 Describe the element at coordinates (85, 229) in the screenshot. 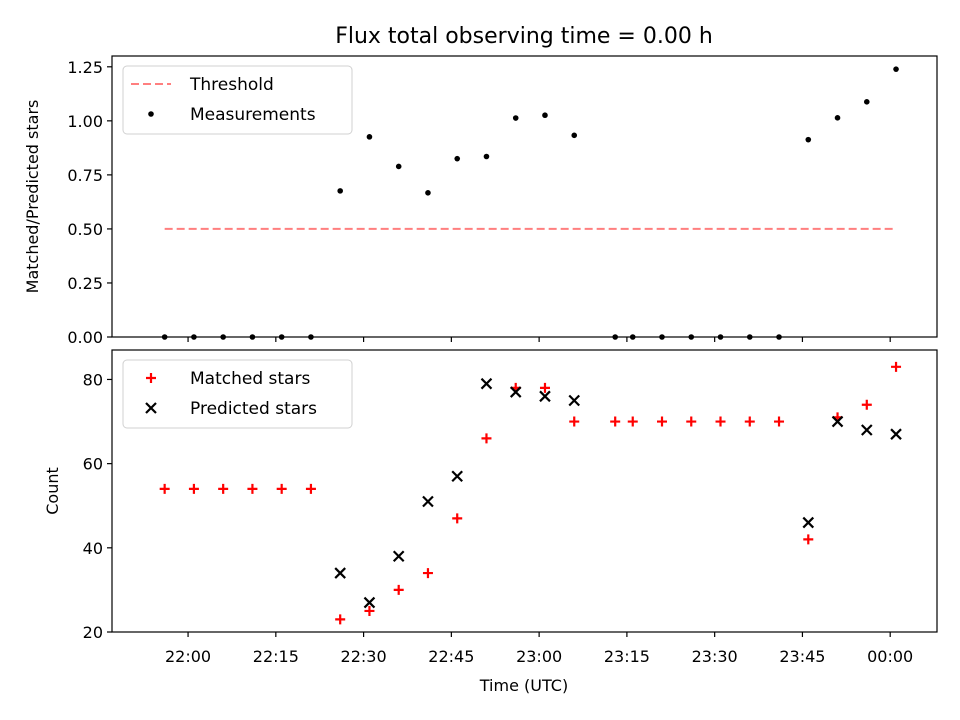

I see `y-tick-label: 0.50` at that location.